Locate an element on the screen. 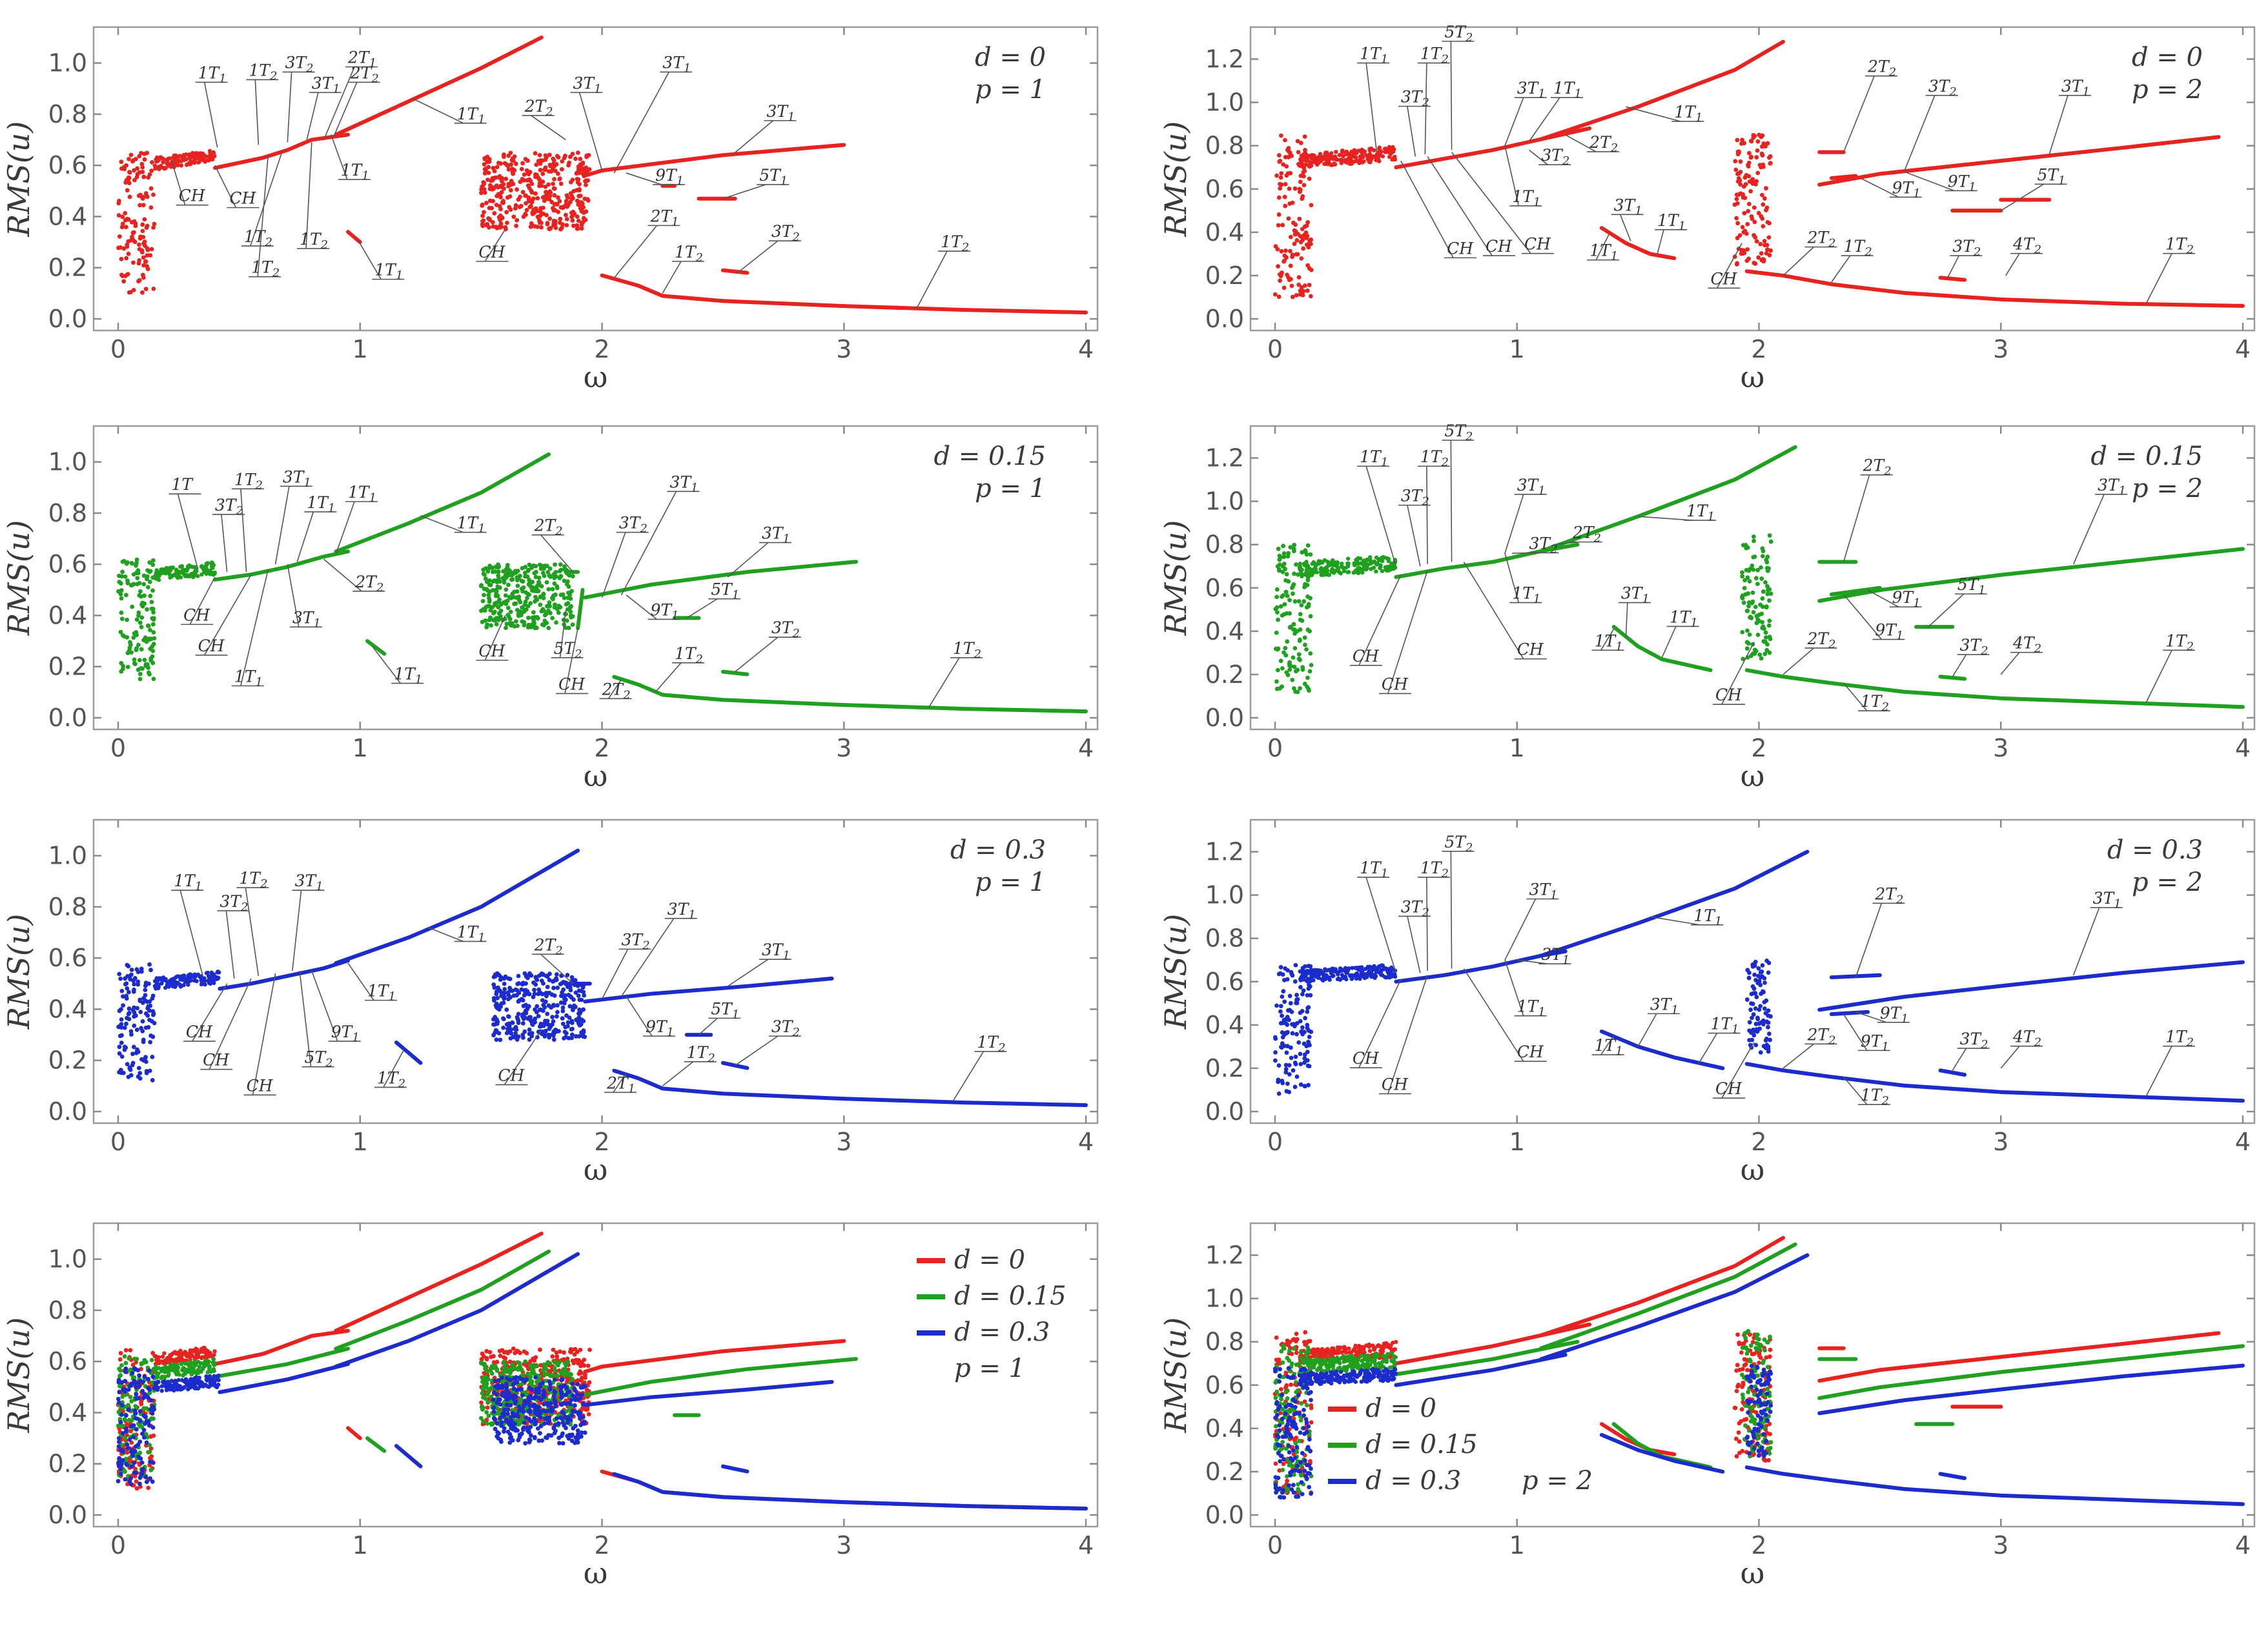  branch-annotation: 3T1 is located at coordinates (660, 534).